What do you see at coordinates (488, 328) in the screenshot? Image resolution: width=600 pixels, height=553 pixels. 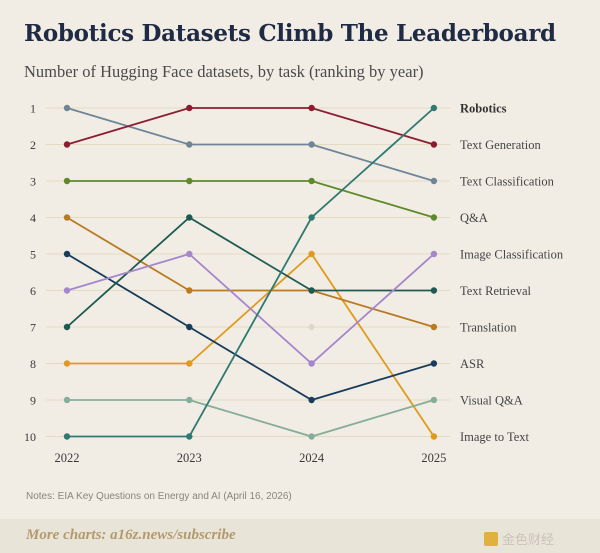 I see `series-end-label: Translation` at bounding box center [488, 328].